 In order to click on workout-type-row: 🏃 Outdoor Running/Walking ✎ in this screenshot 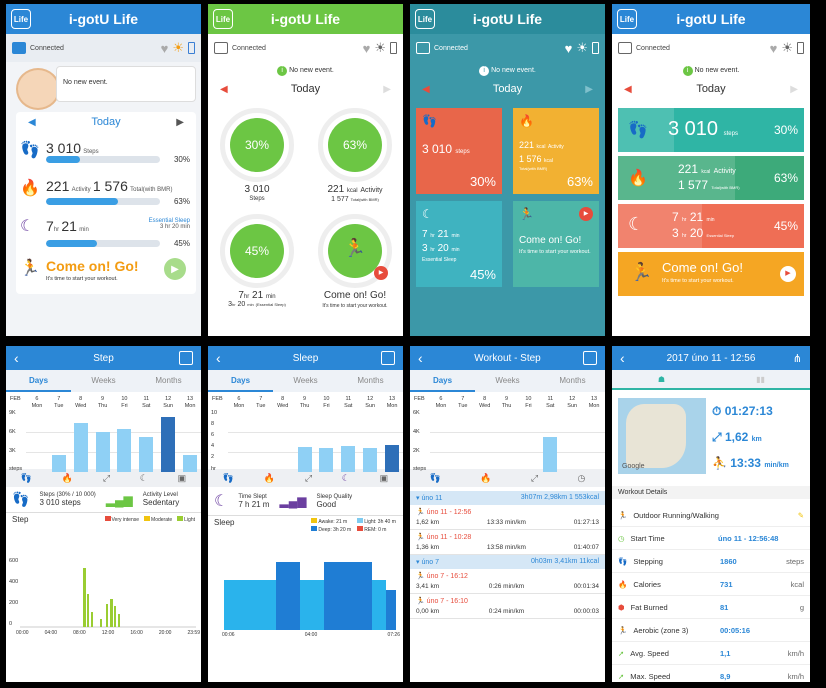, I will do `click(711, 515)`.